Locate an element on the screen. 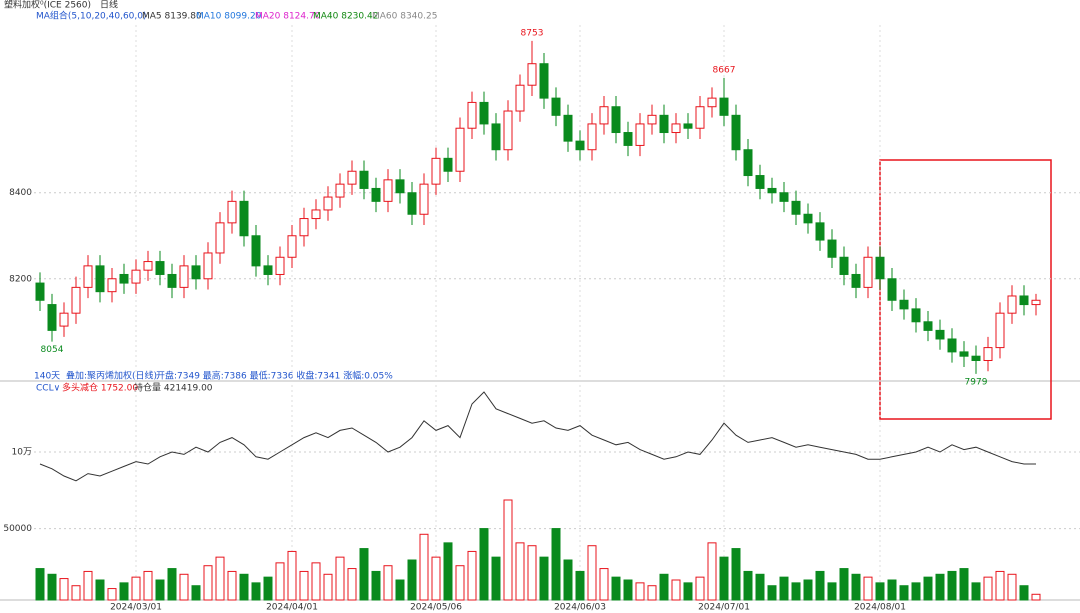 The width and height of the screenshot is (1080, 613). x-tick-label: 2024/08/01 is located at coordinates (880, 608).